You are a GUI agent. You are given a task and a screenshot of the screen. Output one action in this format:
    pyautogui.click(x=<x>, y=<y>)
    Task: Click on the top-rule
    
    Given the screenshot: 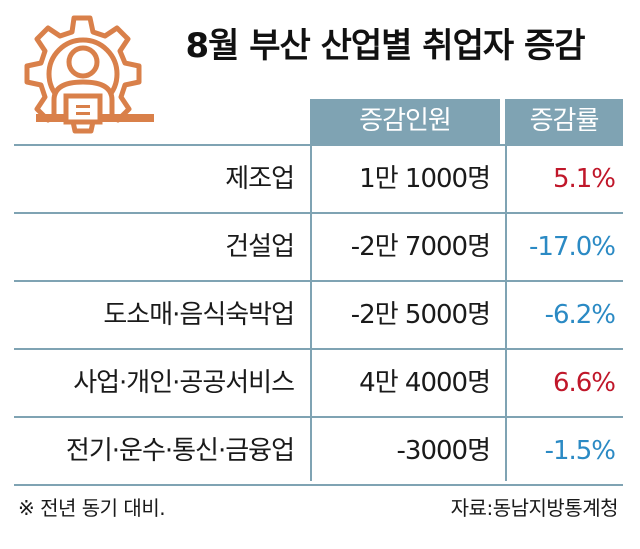 What is the action you would take?
    pyautogui.click(x=318, y=145)
    